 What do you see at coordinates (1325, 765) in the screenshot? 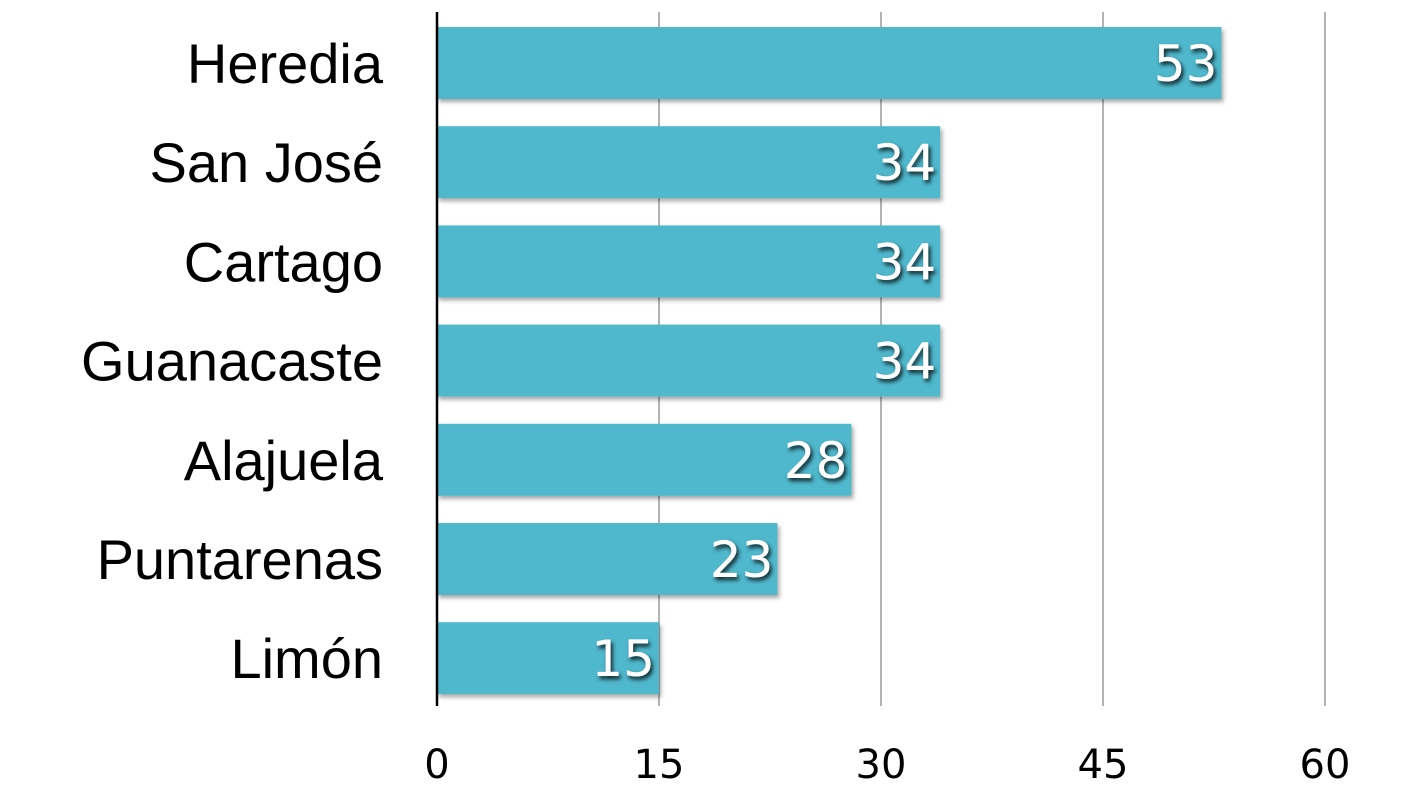
I see `x-tick-label: 60` at bounding box center [1325, 765].